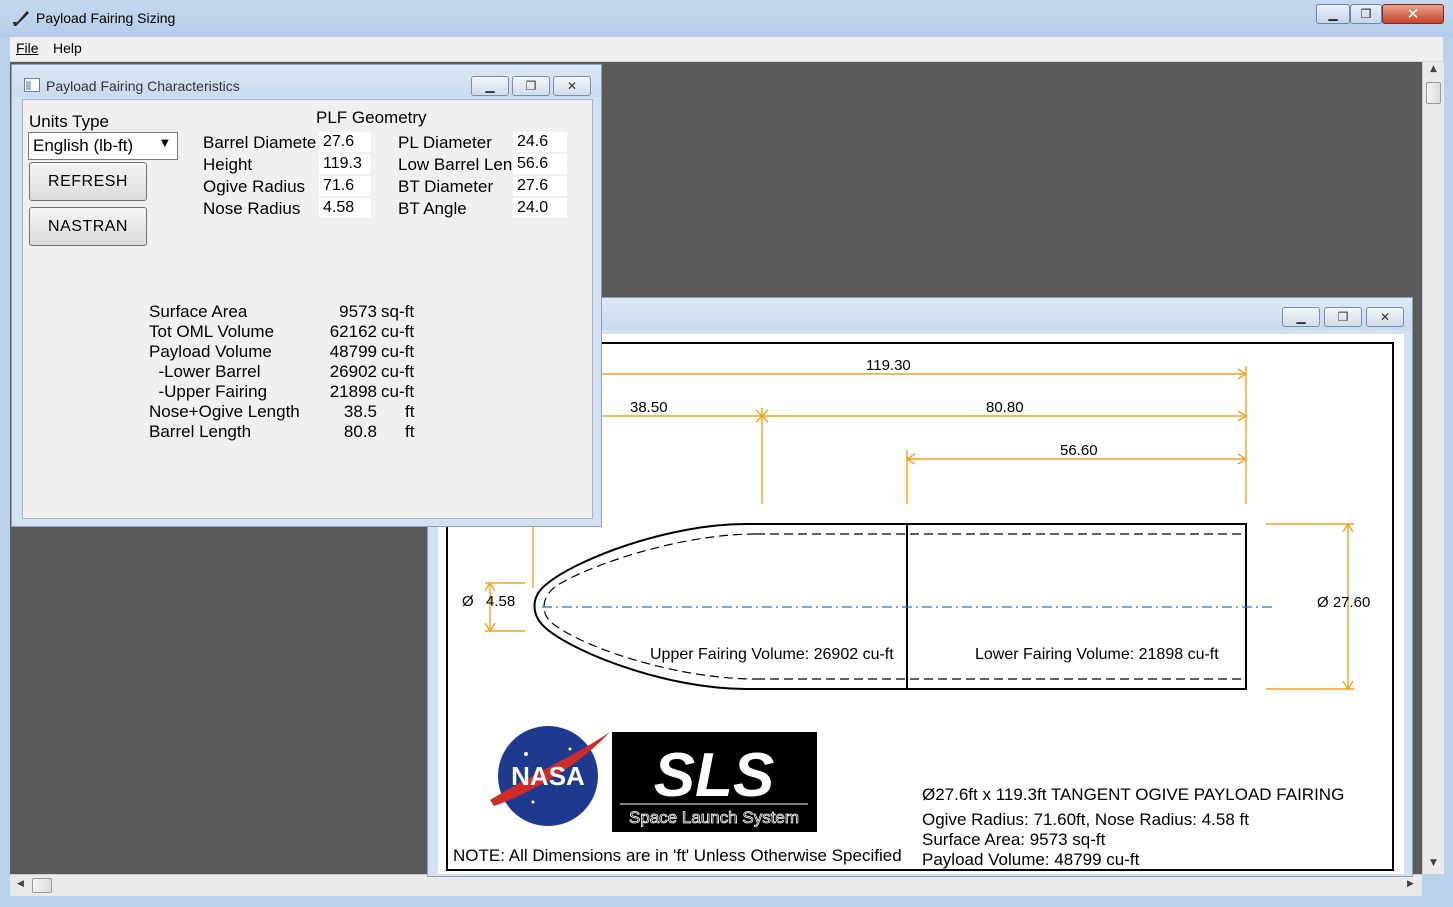  Describe the element at coordinates (32, 85) in the screenshot. I see `window-icon` at that location.